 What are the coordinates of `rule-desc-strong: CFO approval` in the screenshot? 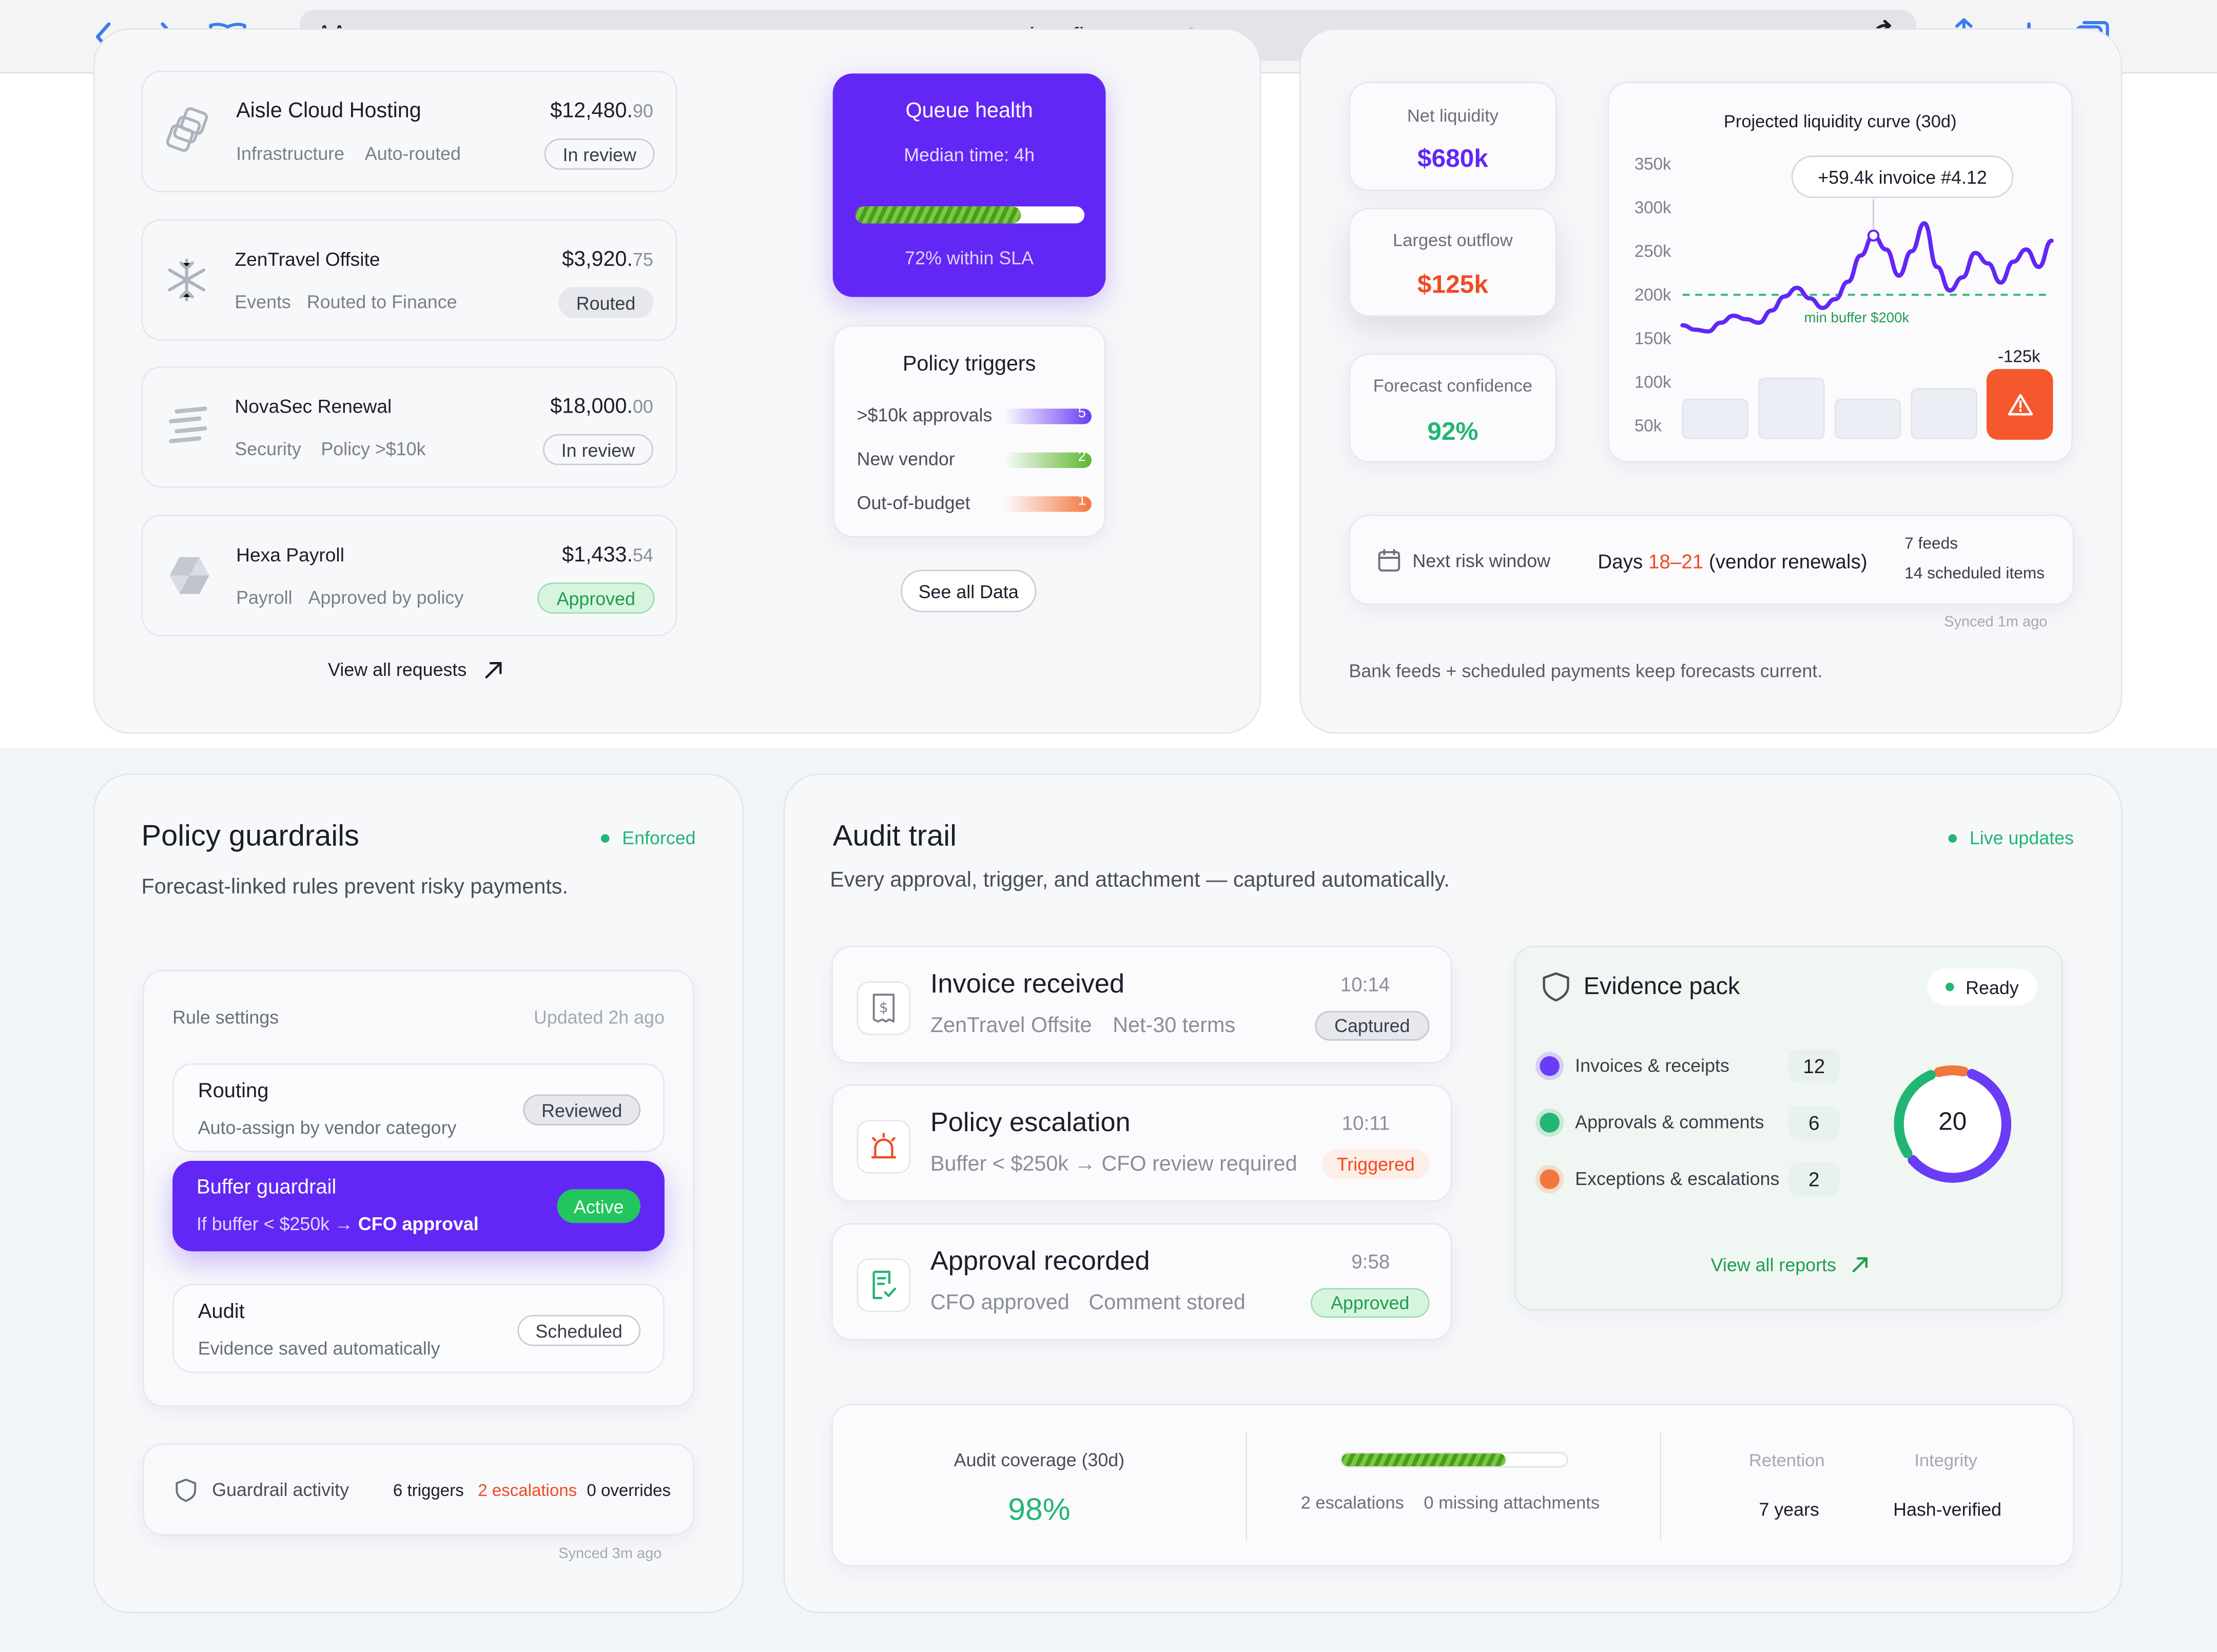 It's located at (418, 1224).